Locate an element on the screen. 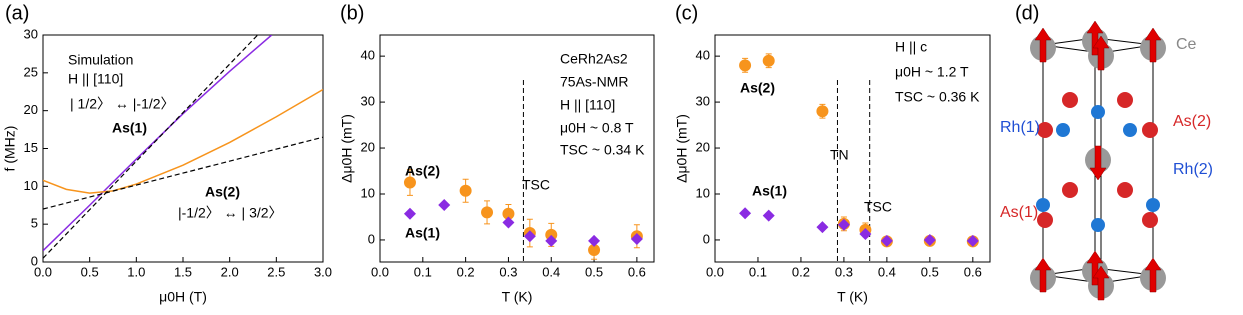 This screenshot has width=1243, height=315. y-axis-label: f (MHz) is located at coordinates (10, 149).